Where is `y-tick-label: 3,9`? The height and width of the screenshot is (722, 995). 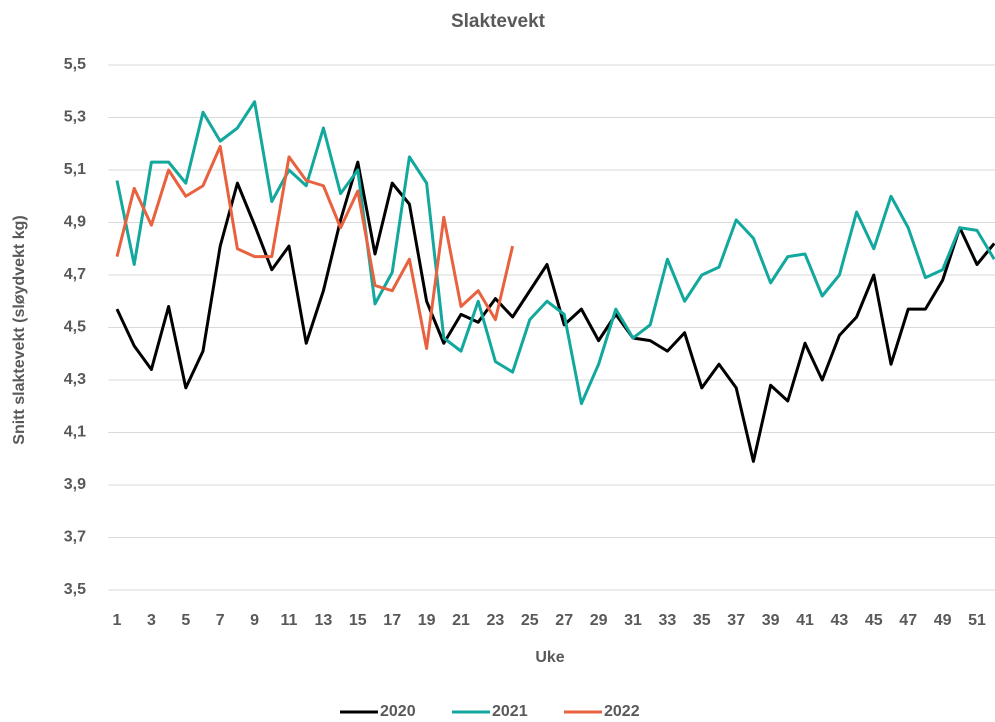
y-tick-label: 3,9 is located at coordinates (75, 484).